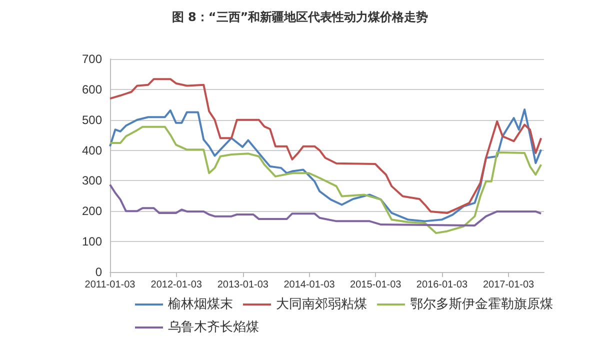 Image resolution: width=600 pixels, height=357 pixels. What do you see at coordinates (376, 285) in the screenshot?
I see `x-tick-label: 2015-01-03` at bounding box center [376, 285].